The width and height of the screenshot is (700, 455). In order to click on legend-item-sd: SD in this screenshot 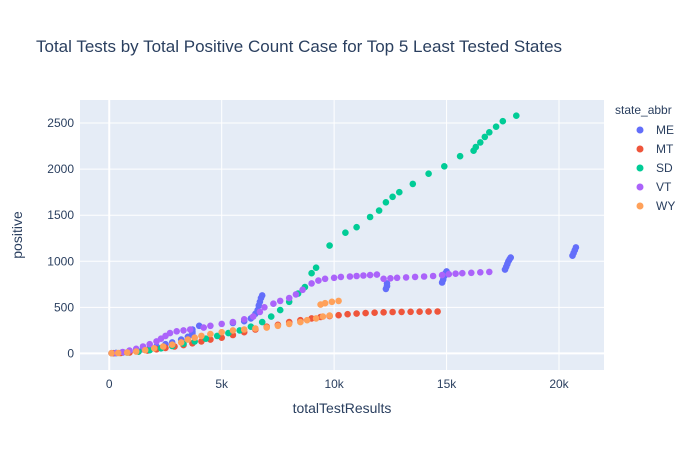, I will do `click(655, 168)`.